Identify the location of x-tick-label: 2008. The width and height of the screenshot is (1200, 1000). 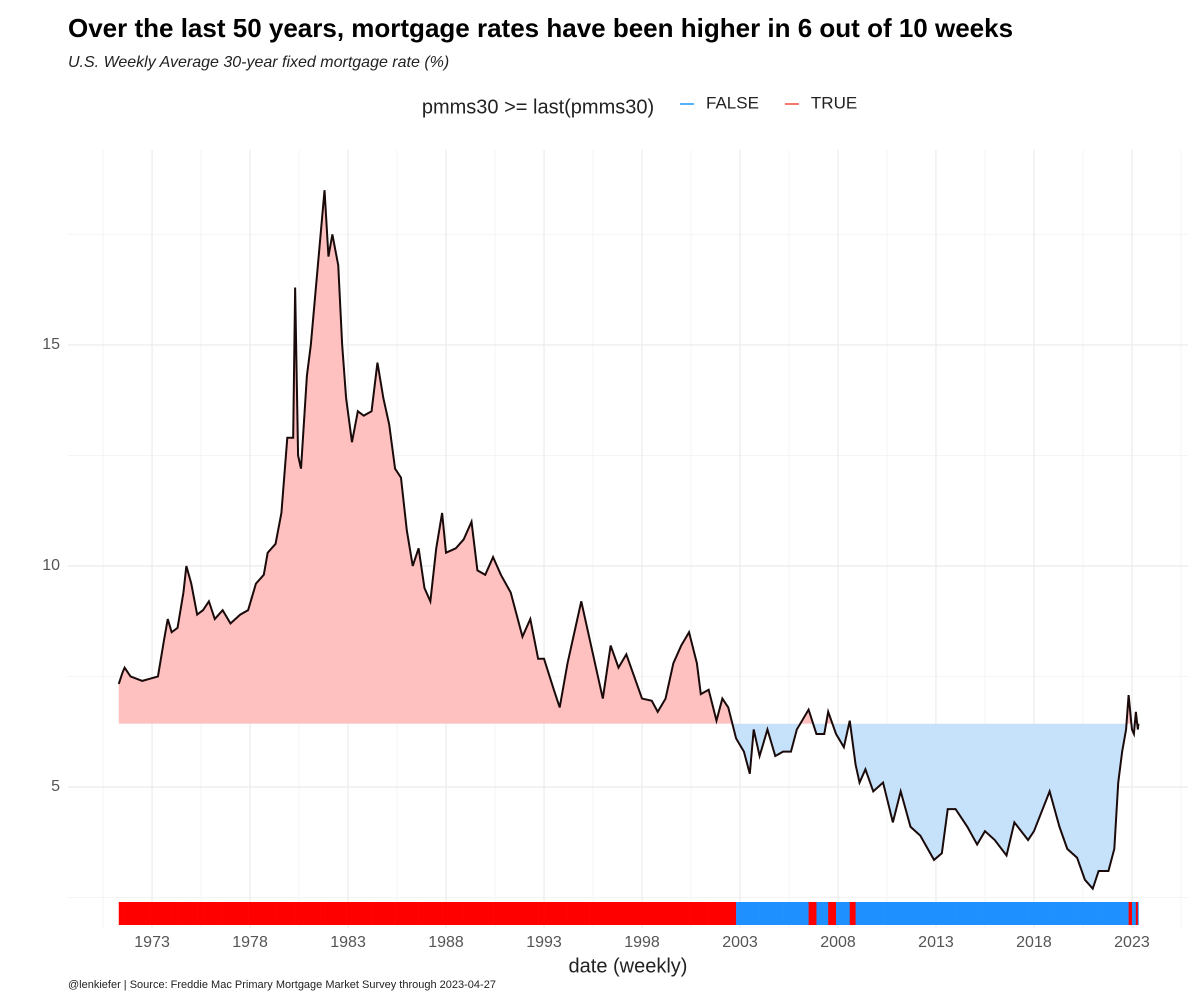
(838, 942).